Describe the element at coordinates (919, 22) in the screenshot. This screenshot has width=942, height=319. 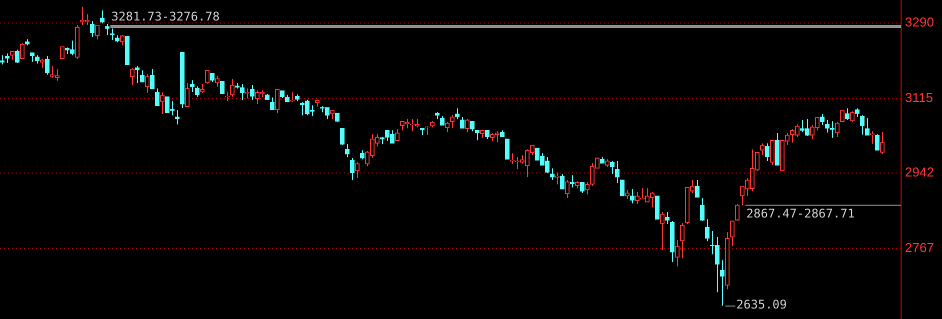
I see `y-tick-label: 3290` at that location.